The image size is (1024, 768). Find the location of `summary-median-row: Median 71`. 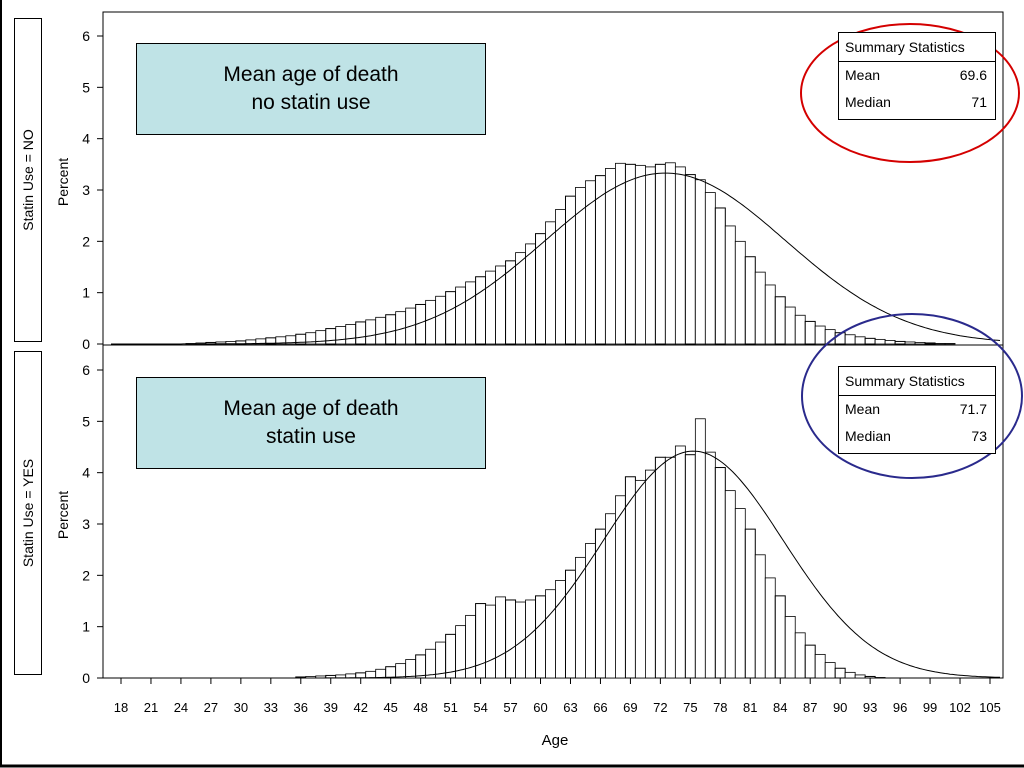

summary-median-row: Median 71 is located at coordinates (917, 102).